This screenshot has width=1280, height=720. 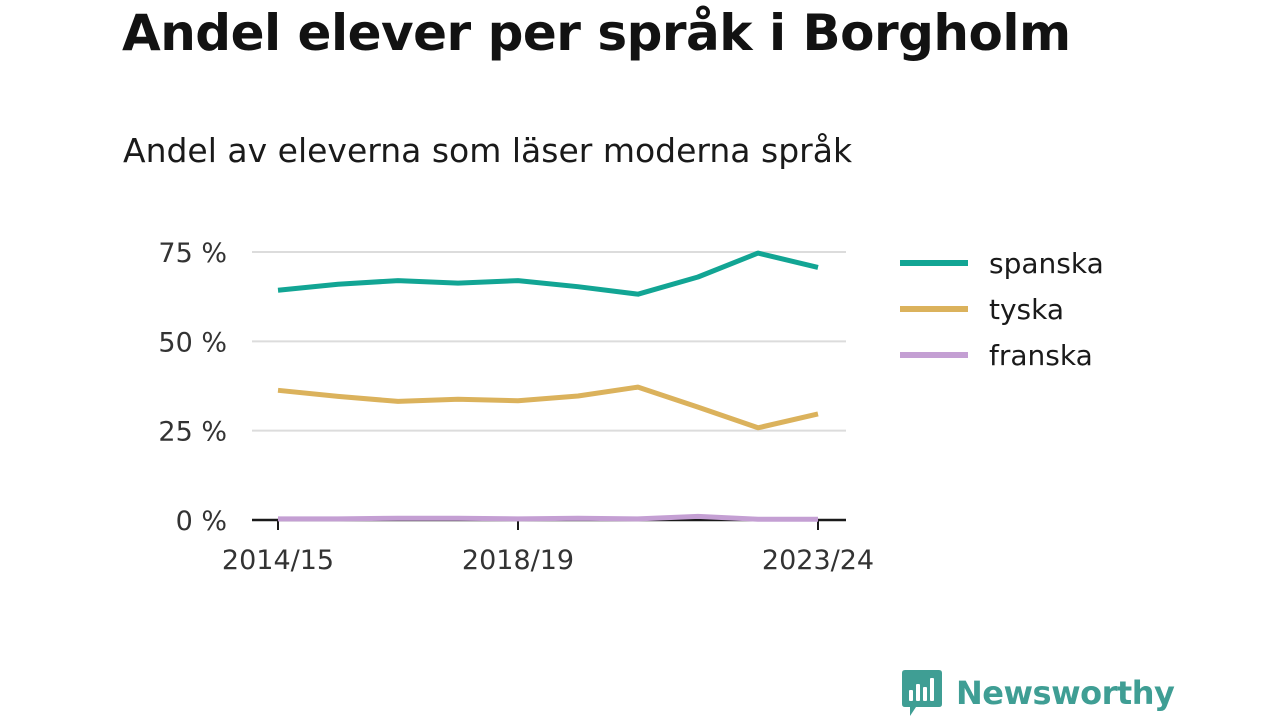 I want to click on legend-label-franska: franska, so click(x=1041, y=355).